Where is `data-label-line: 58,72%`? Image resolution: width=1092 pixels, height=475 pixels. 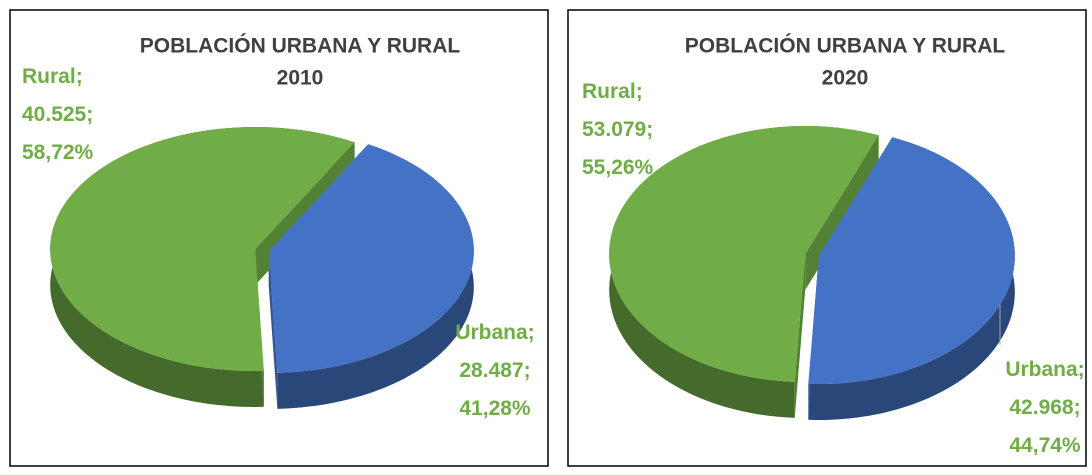 data-label-line: 58,72% is located at coordinates (58, 152).